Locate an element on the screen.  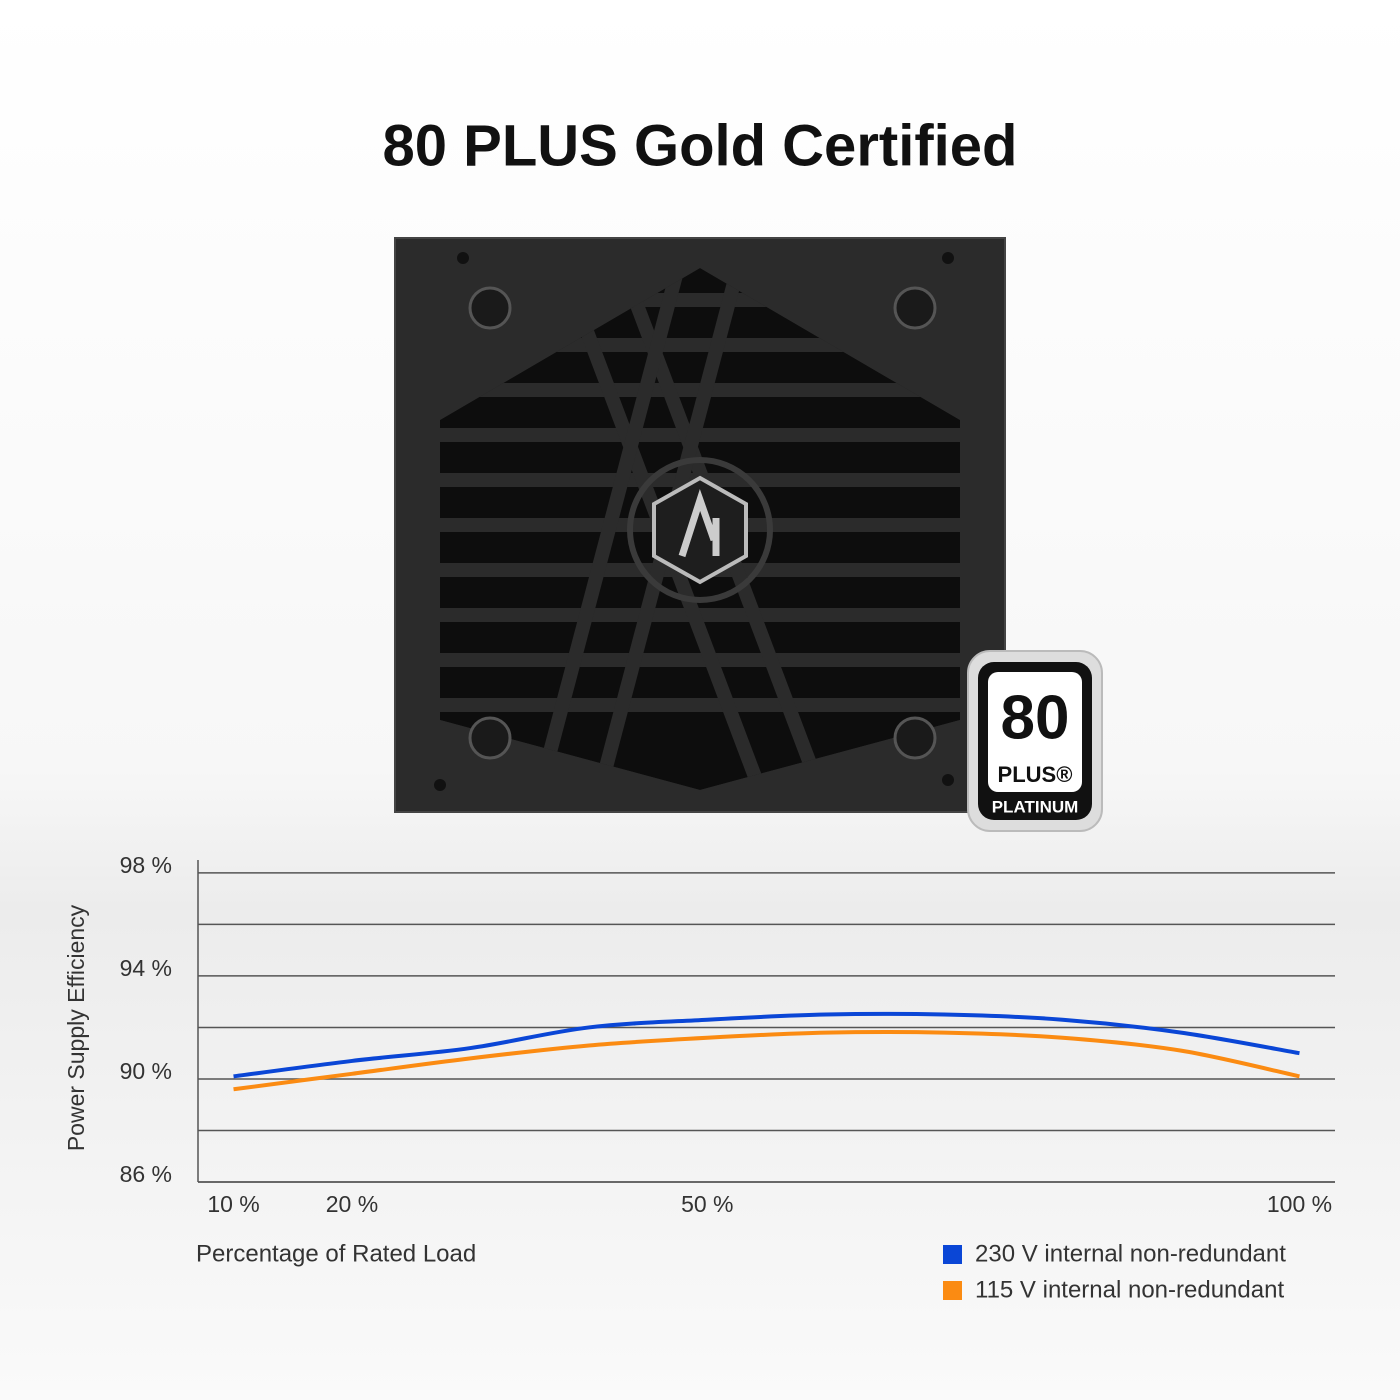
badge-brand: PLUS® is located at coordinates (1035, 774).